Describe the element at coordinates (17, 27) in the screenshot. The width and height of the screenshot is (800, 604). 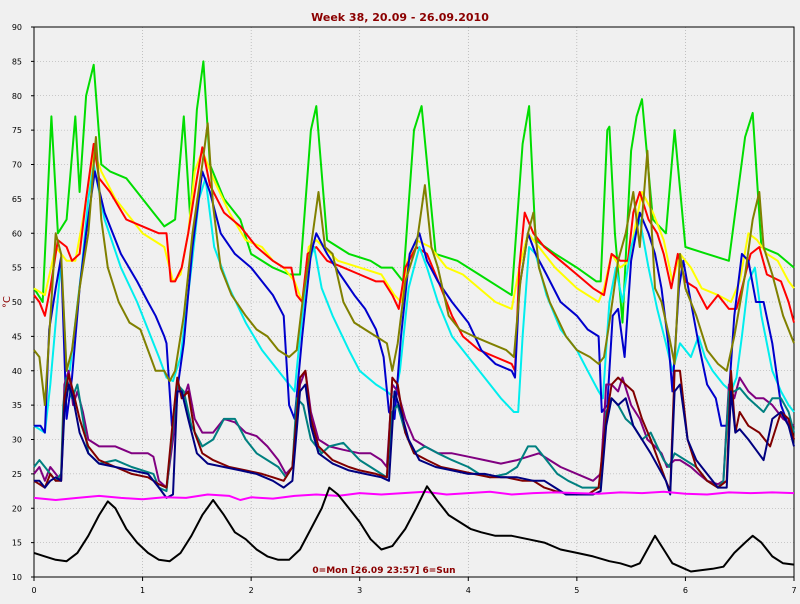
I see `y-tick-label: 90` at that location.